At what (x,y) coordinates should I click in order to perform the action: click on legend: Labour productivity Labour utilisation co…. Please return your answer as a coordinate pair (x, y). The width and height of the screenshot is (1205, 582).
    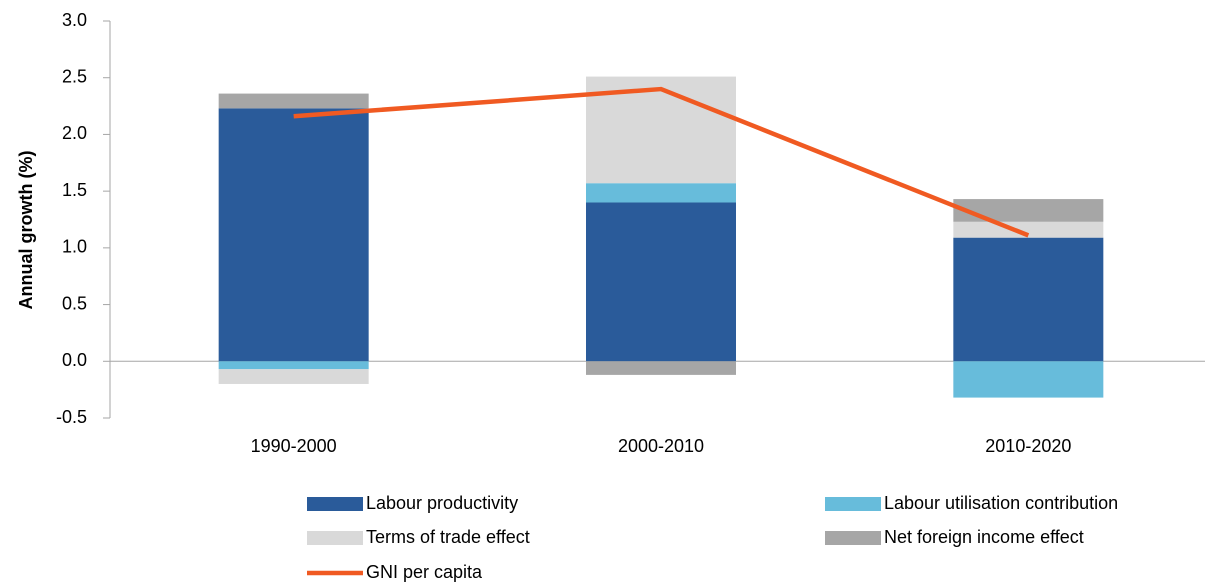
    Looking at the image, I should click on (712, 537).